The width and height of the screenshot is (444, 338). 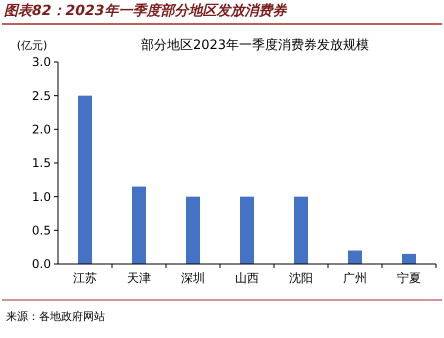 What do you see at coordinates (139, 278) in the screenshot?
I see `x-tick-label: 天津` at bounding box center [139, 278].